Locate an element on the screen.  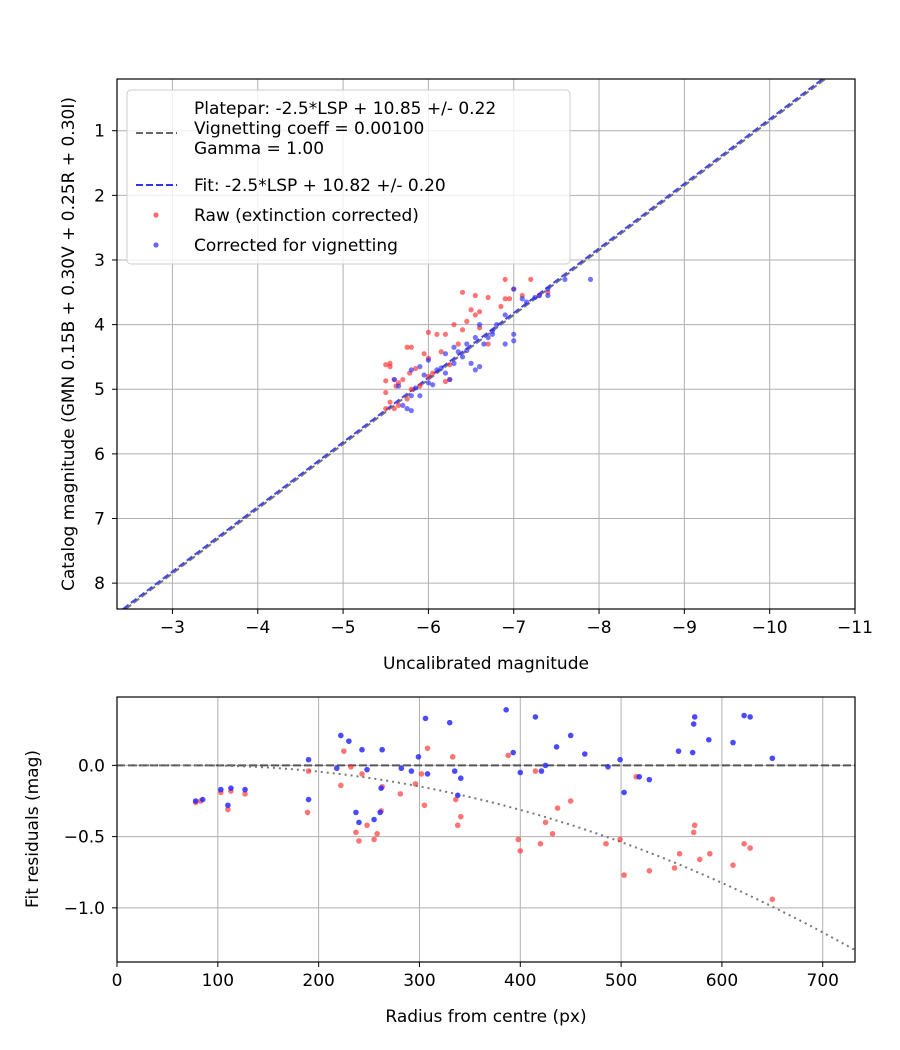
top-x-tick-label: −9 is located at coordinates (684, 628).